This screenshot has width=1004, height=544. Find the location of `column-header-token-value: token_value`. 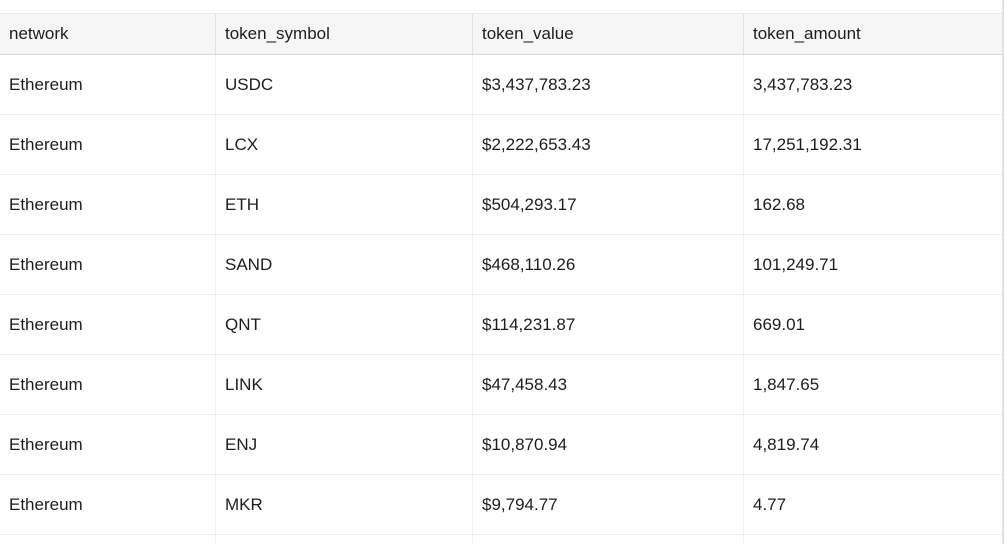

column-header-token-value: token_value is located at coordinates (607, 34).